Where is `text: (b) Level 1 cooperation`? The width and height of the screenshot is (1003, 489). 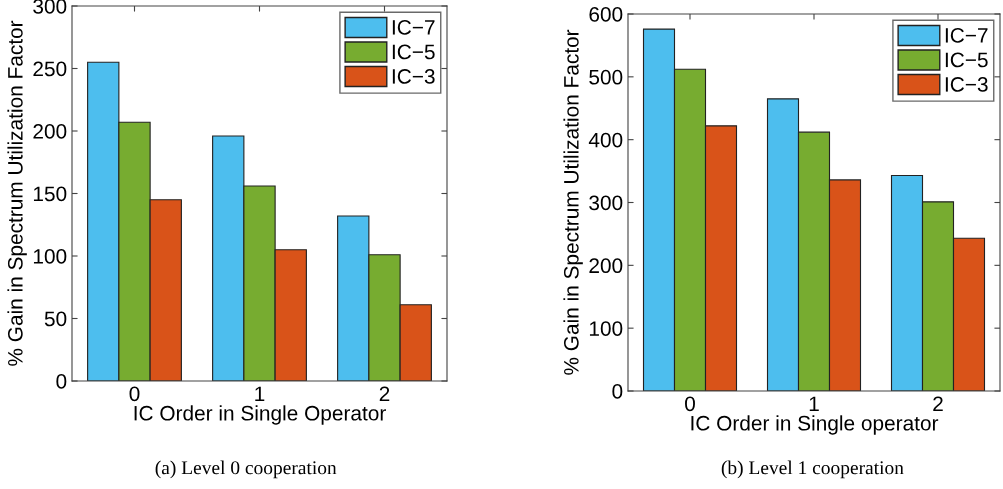
text: (b) Level 1 cooperation is located at coordinates (812, 469).